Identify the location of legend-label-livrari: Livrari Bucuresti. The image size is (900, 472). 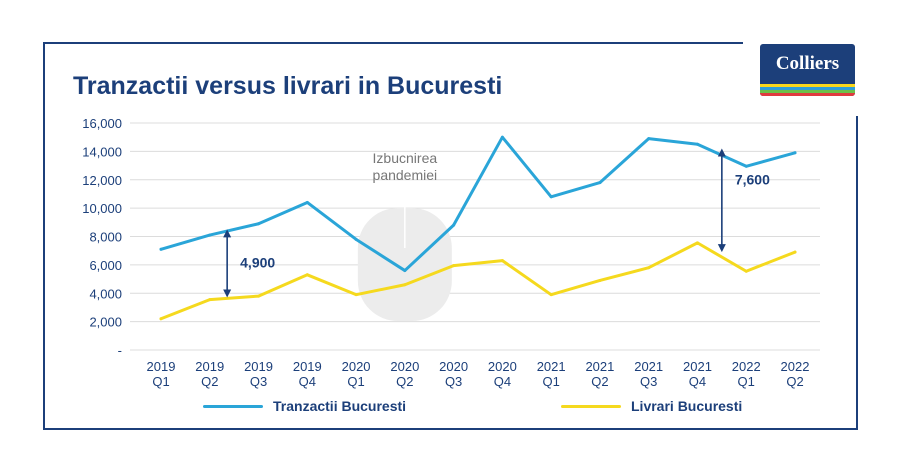
(687, 406).